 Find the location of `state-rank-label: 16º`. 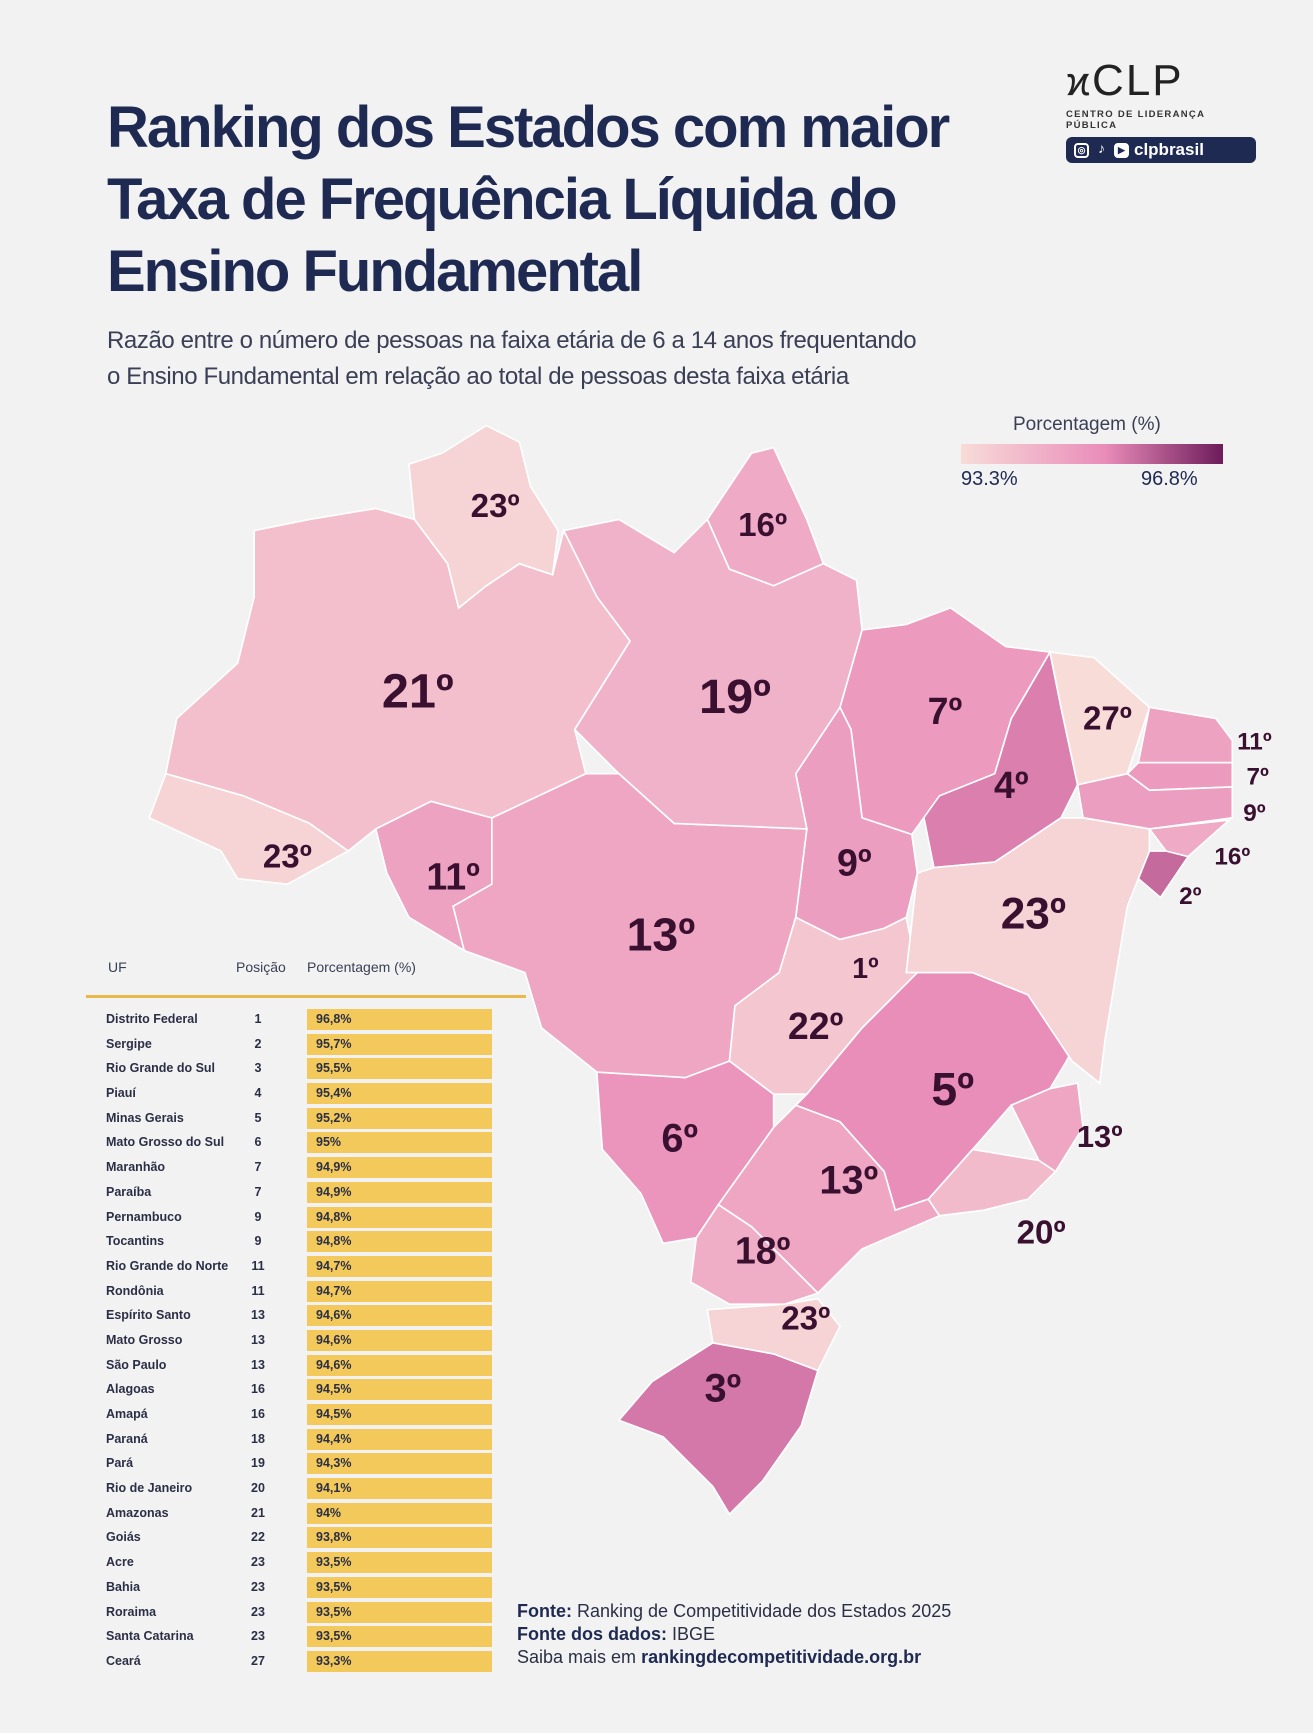

state-rank-label: 16º is located at coordinates (762, 525).